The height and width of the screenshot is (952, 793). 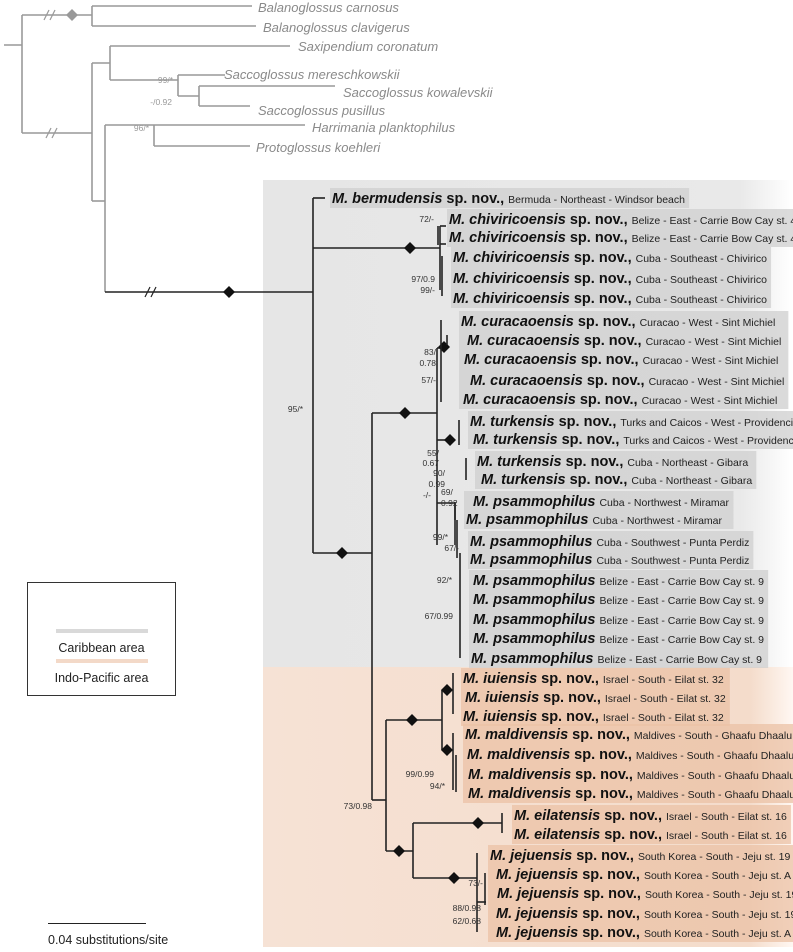 I want to click on support-value: 62/0.68, so click(x=467, y=921).